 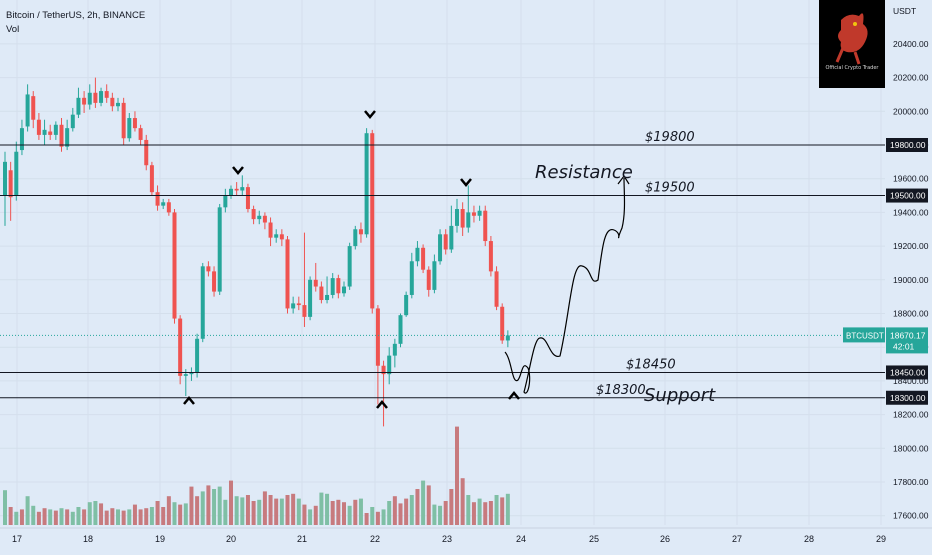 I want to click on price-tick: 18000.00, so click(x=911, y=448).